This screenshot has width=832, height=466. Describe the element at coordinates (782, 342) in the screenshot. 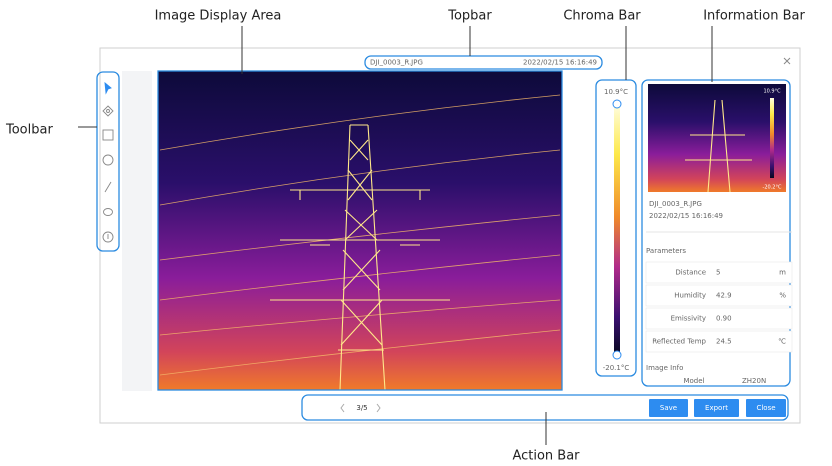

I see `param-unit: ℃` at that location.